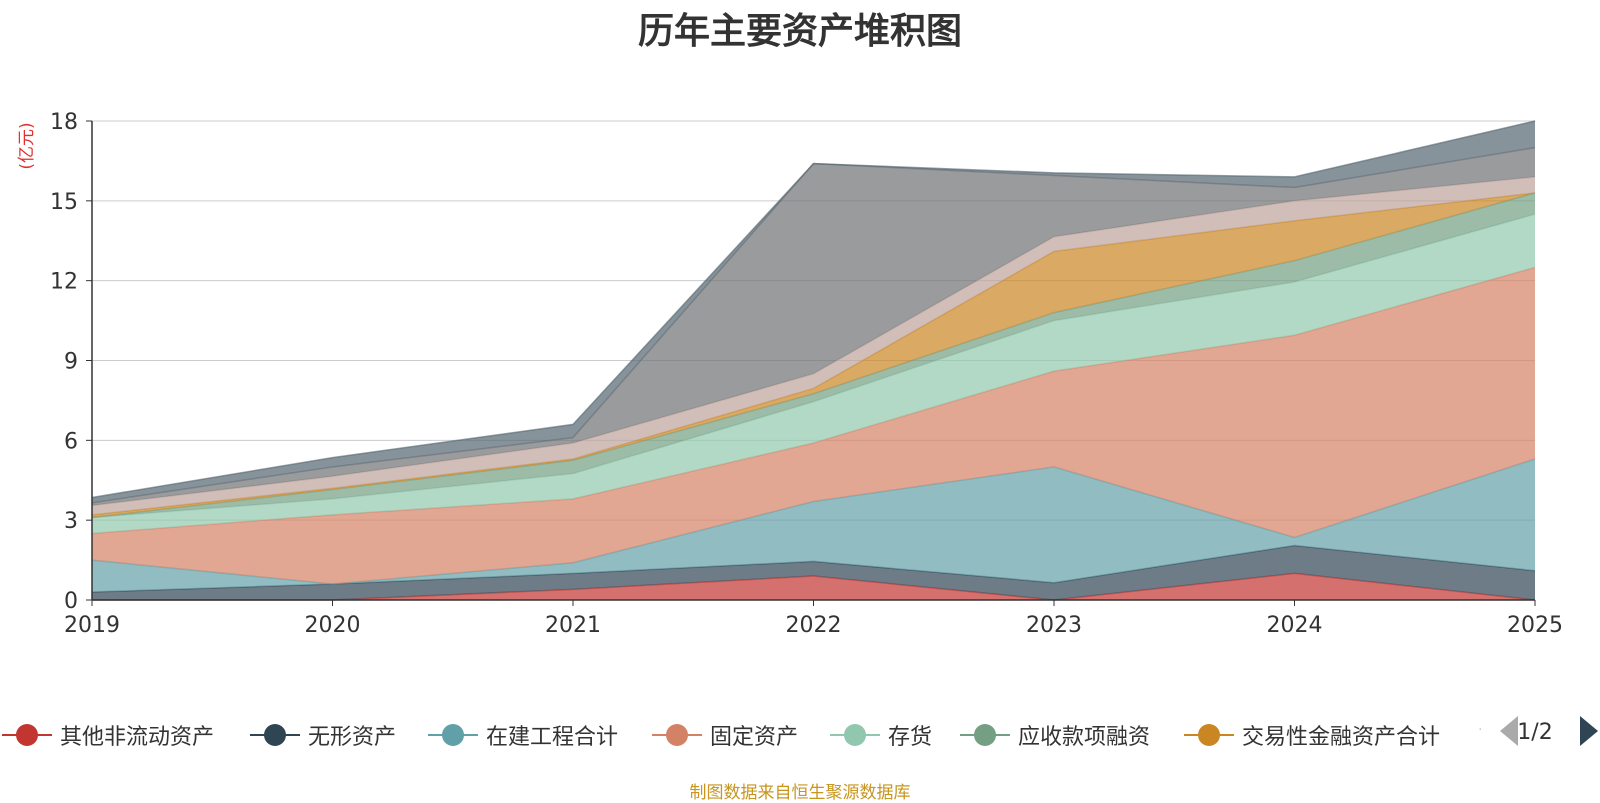 Image resolution: width=1600 pixels, height=803 pixels. What do you see at coordinates (71, 601) in the screenshot?
I see `y-tick-label: 0` at bounding box center [71, 601].